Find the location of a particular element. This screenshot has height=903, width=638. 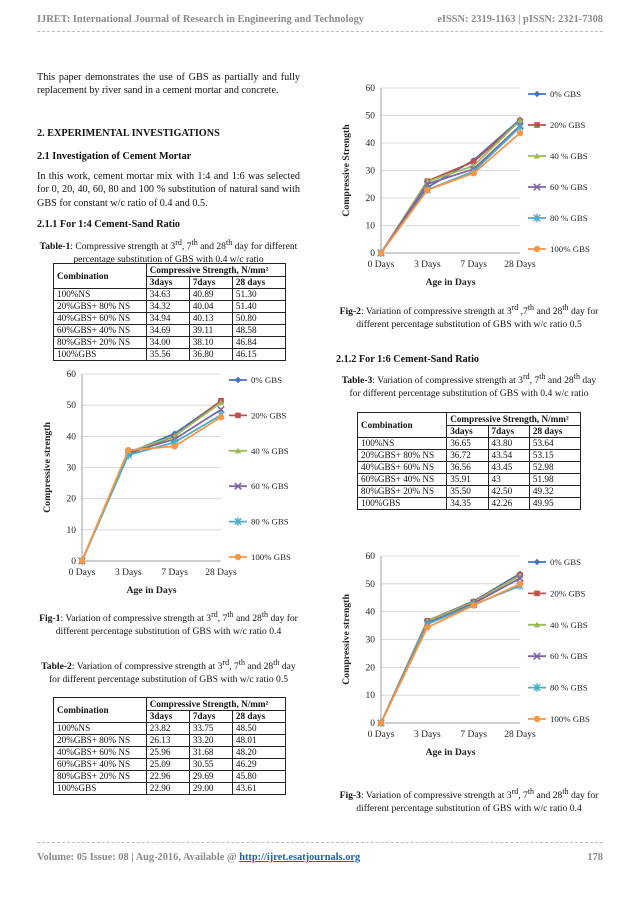

subsection-heading: 2.1 Investigation of Cement Mortar is located at coordinates (114, 156).